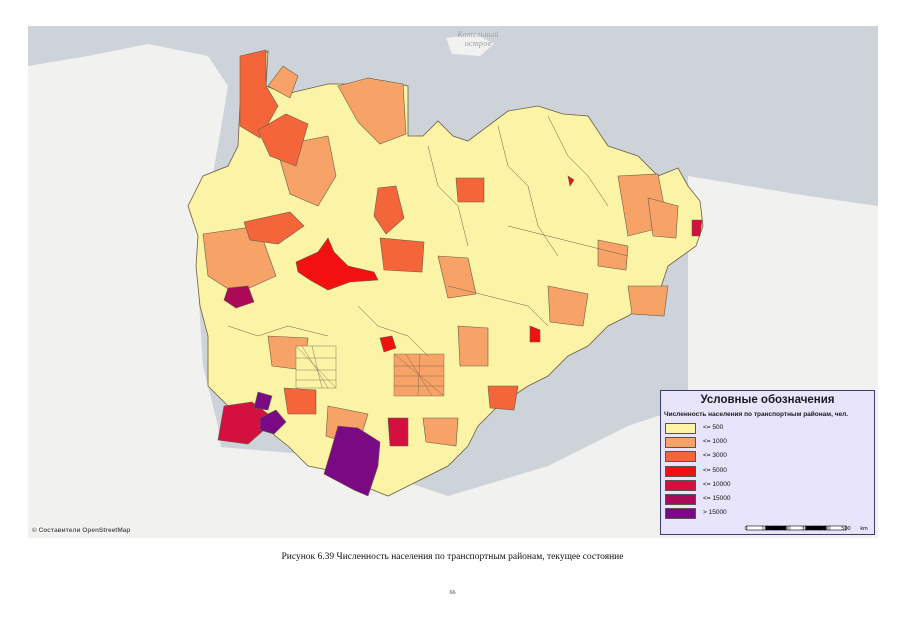  I want to click on urban-cluster-east, so click(419, 375).